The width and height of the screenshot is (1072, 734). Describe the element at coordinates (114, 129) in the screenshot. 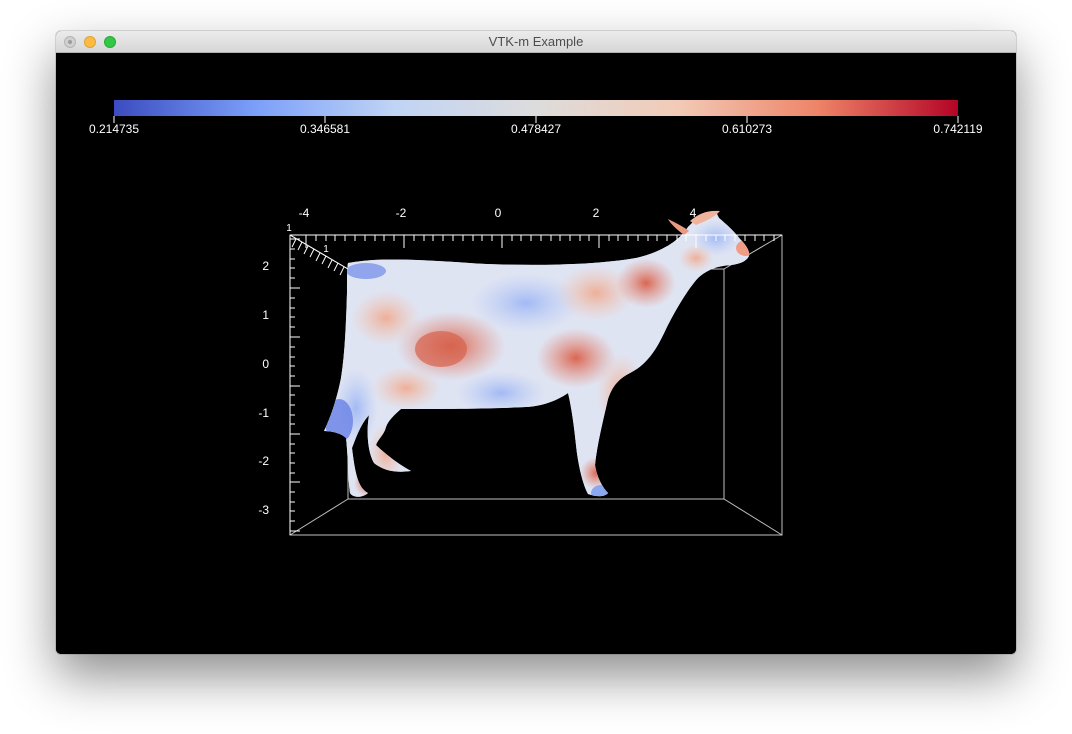

I see `colorbar-label-0: 0.214735` at that location.